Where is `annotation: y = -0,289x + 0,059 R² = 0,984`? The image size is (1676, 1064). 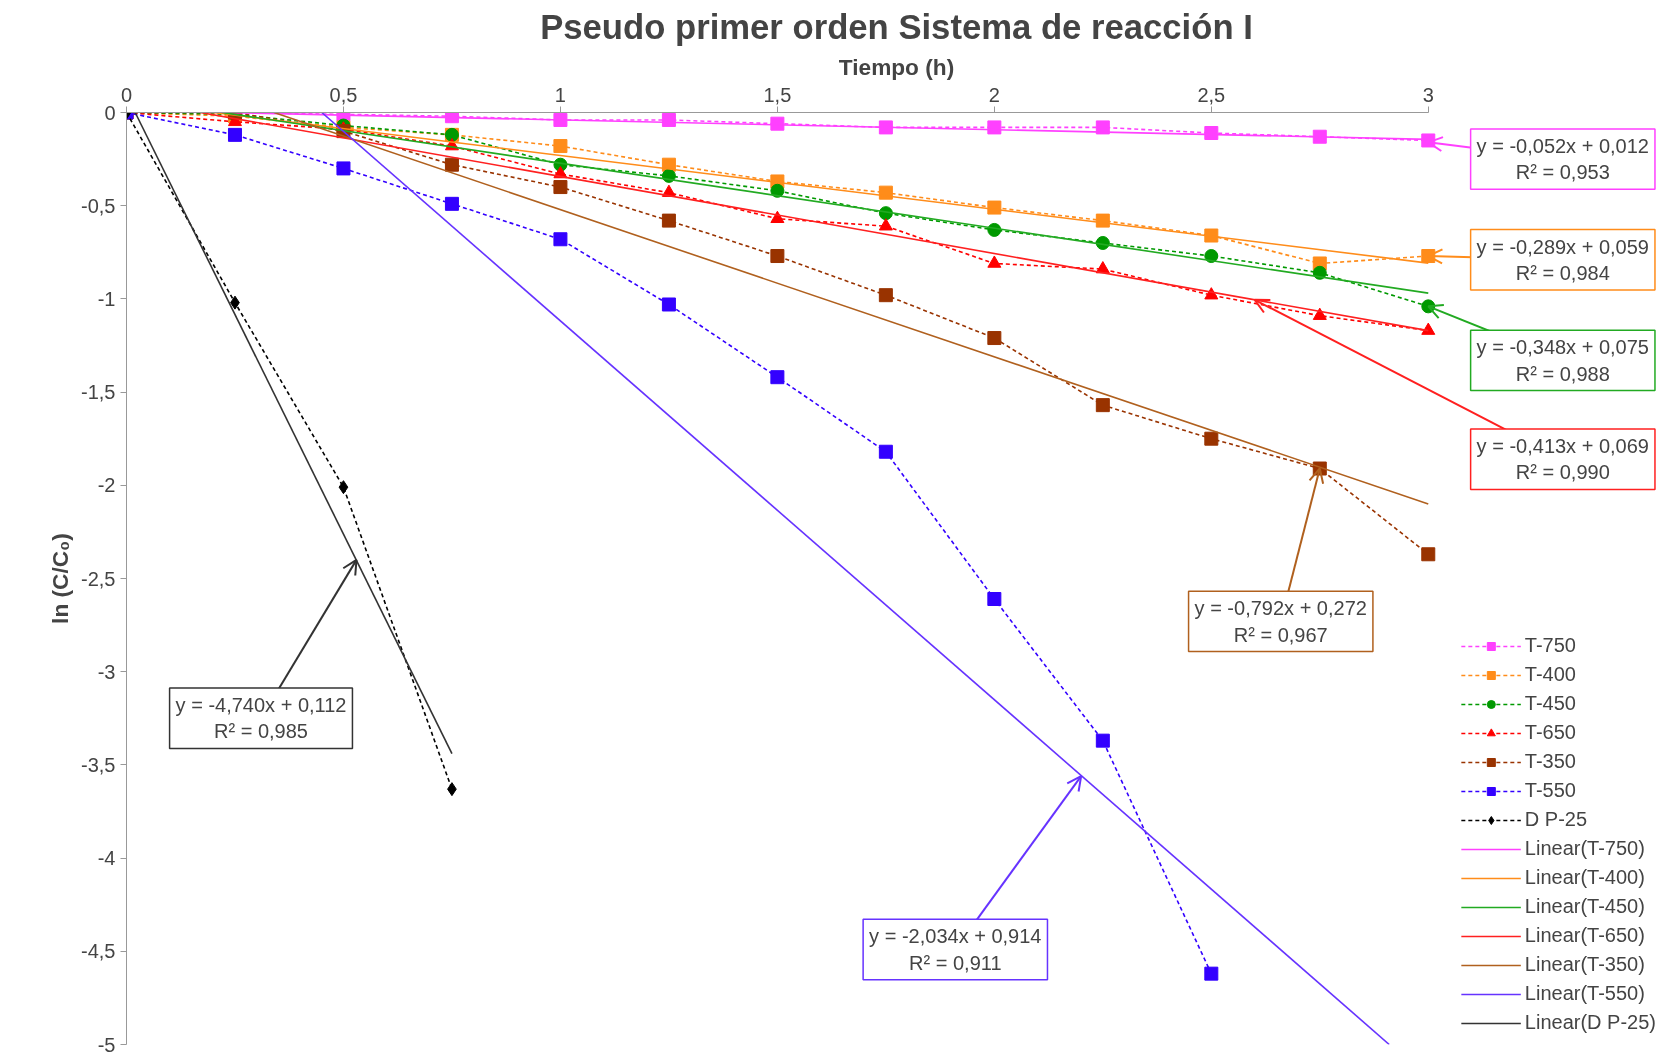
annotation: y = -0,289x + 0,059 R² = 0,984 is located at coordinates (1562, 259).